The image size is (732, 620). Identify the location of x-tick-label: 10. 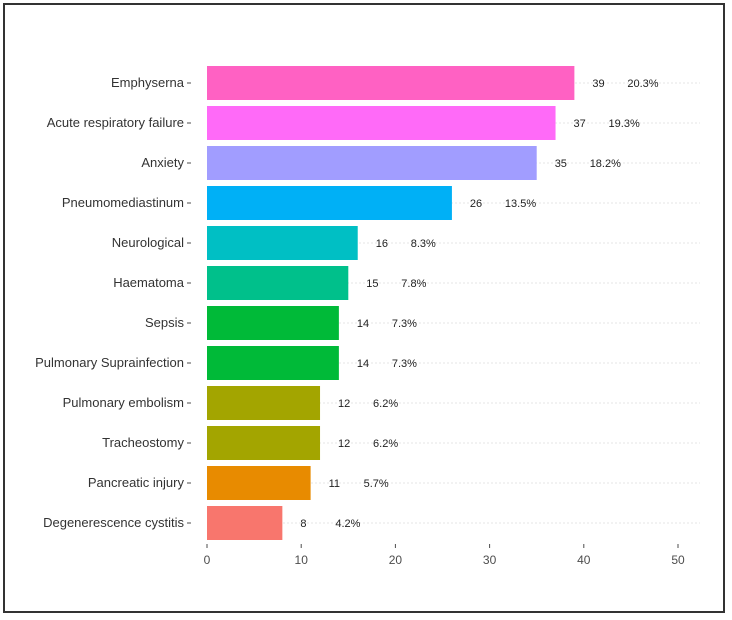
(302, 560).